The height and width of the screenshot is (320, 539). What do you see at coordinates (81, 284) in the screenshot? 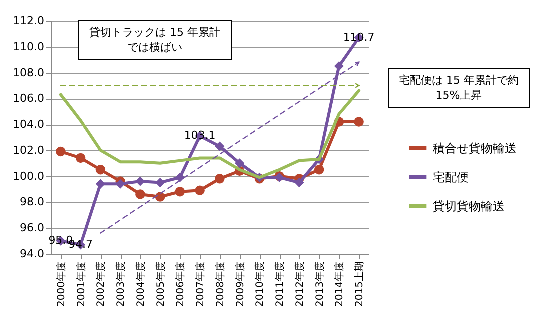
I see `x-tick-label: 2001年度` at bounding box center [81, 284].